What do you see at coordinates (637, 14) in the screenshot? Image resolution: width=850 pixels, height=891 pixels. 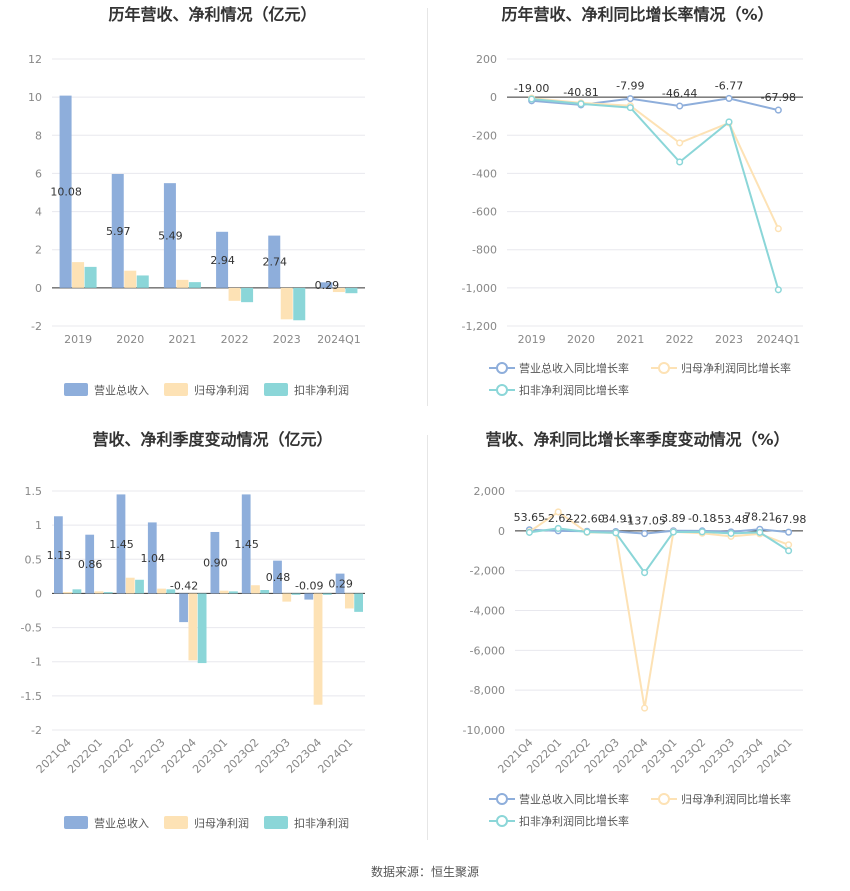 I see `chart-title: 历年营收、净利同比增长率情况（%）` at bounding box center [637, 14].